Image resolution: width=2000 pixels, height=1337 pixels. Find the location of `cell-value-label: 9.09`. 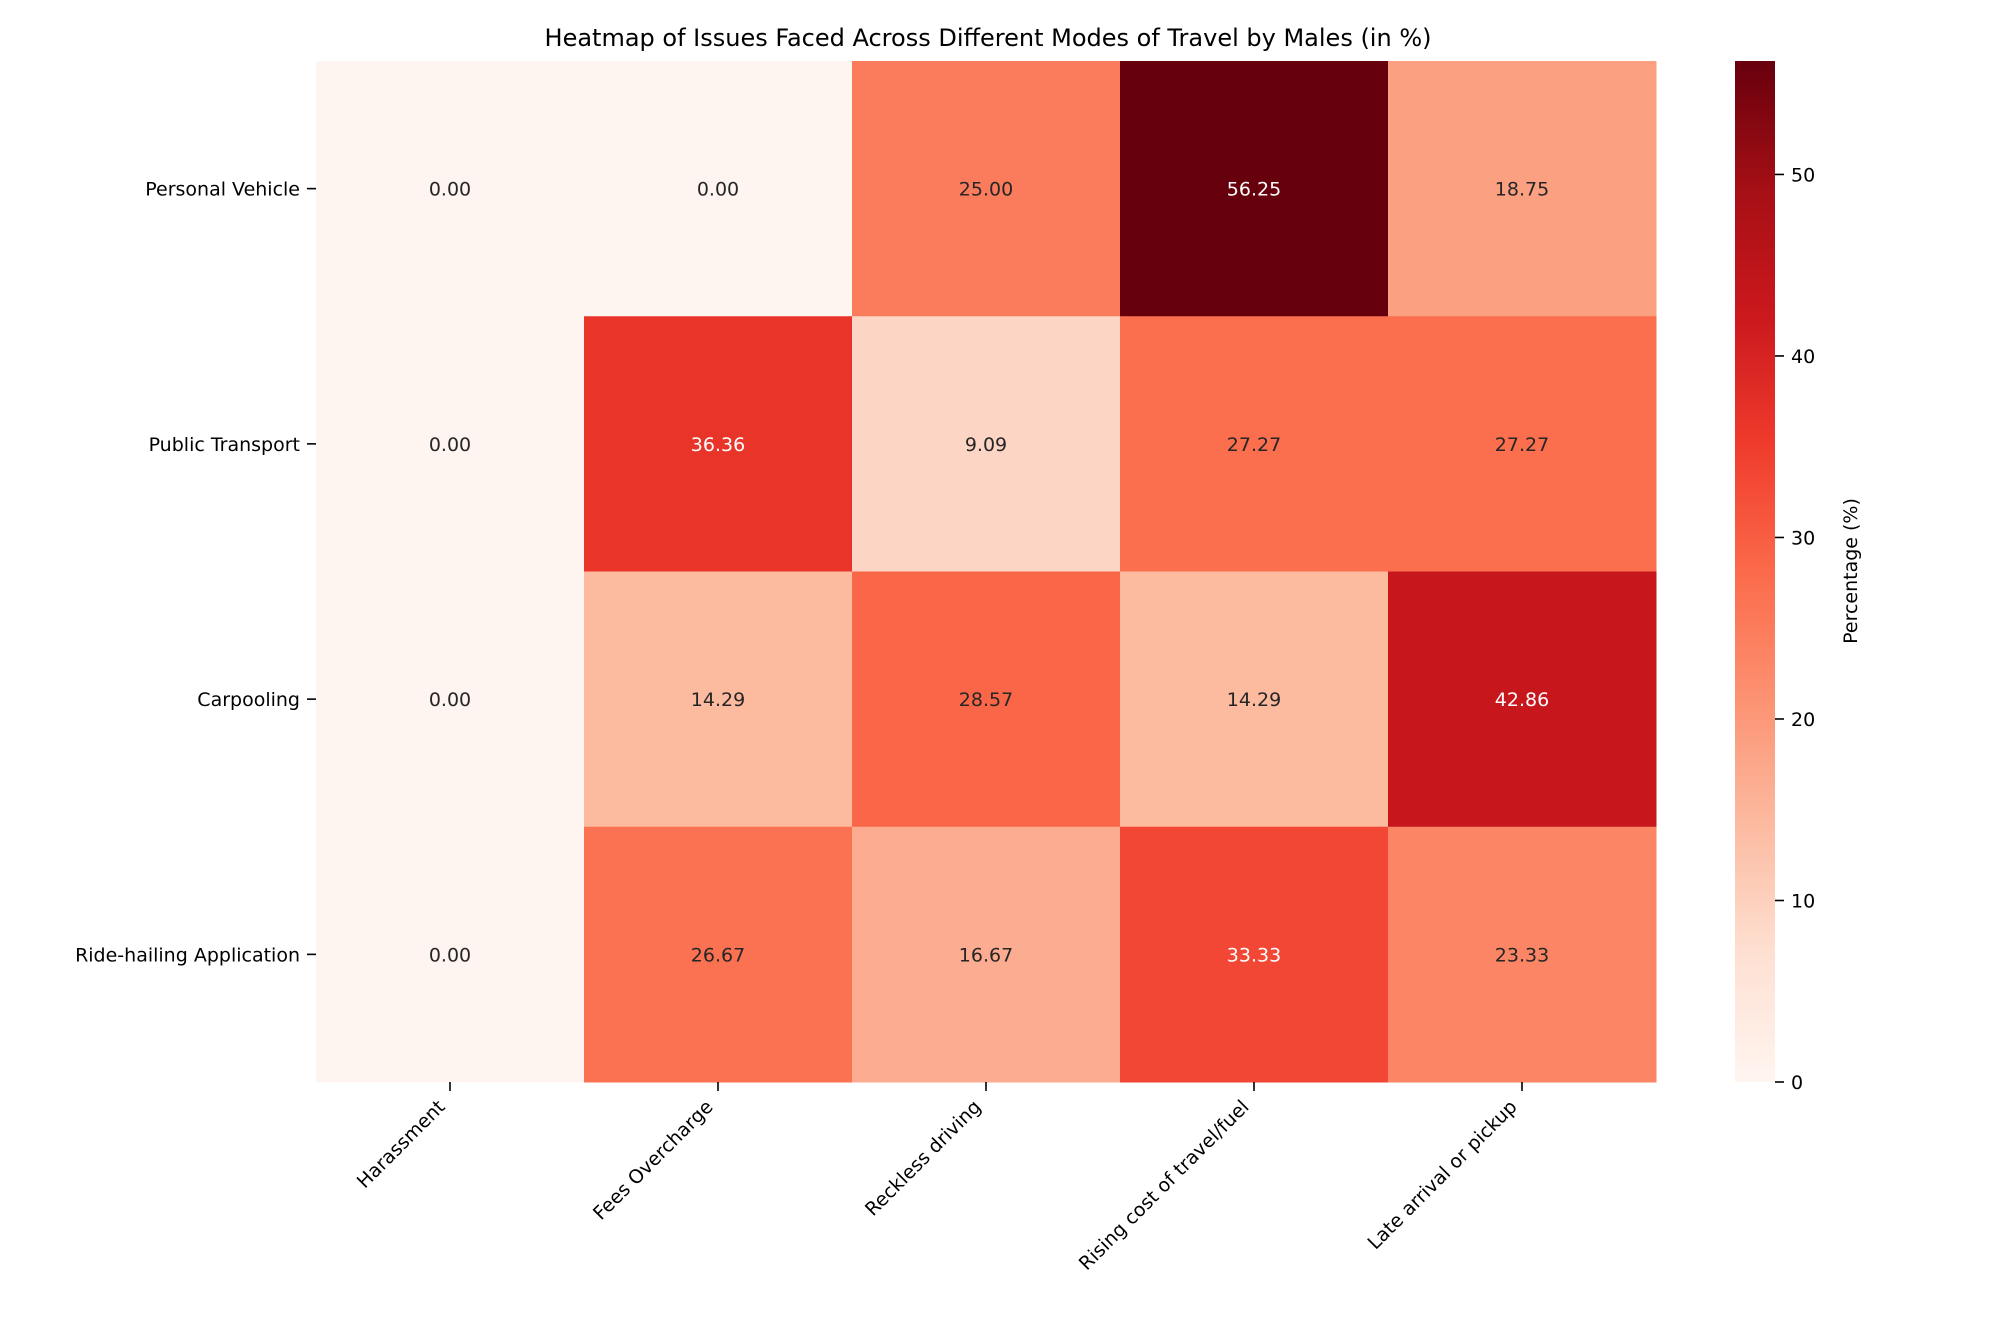

cell-value-label: 9.09 is located at coordinates (986, 445).